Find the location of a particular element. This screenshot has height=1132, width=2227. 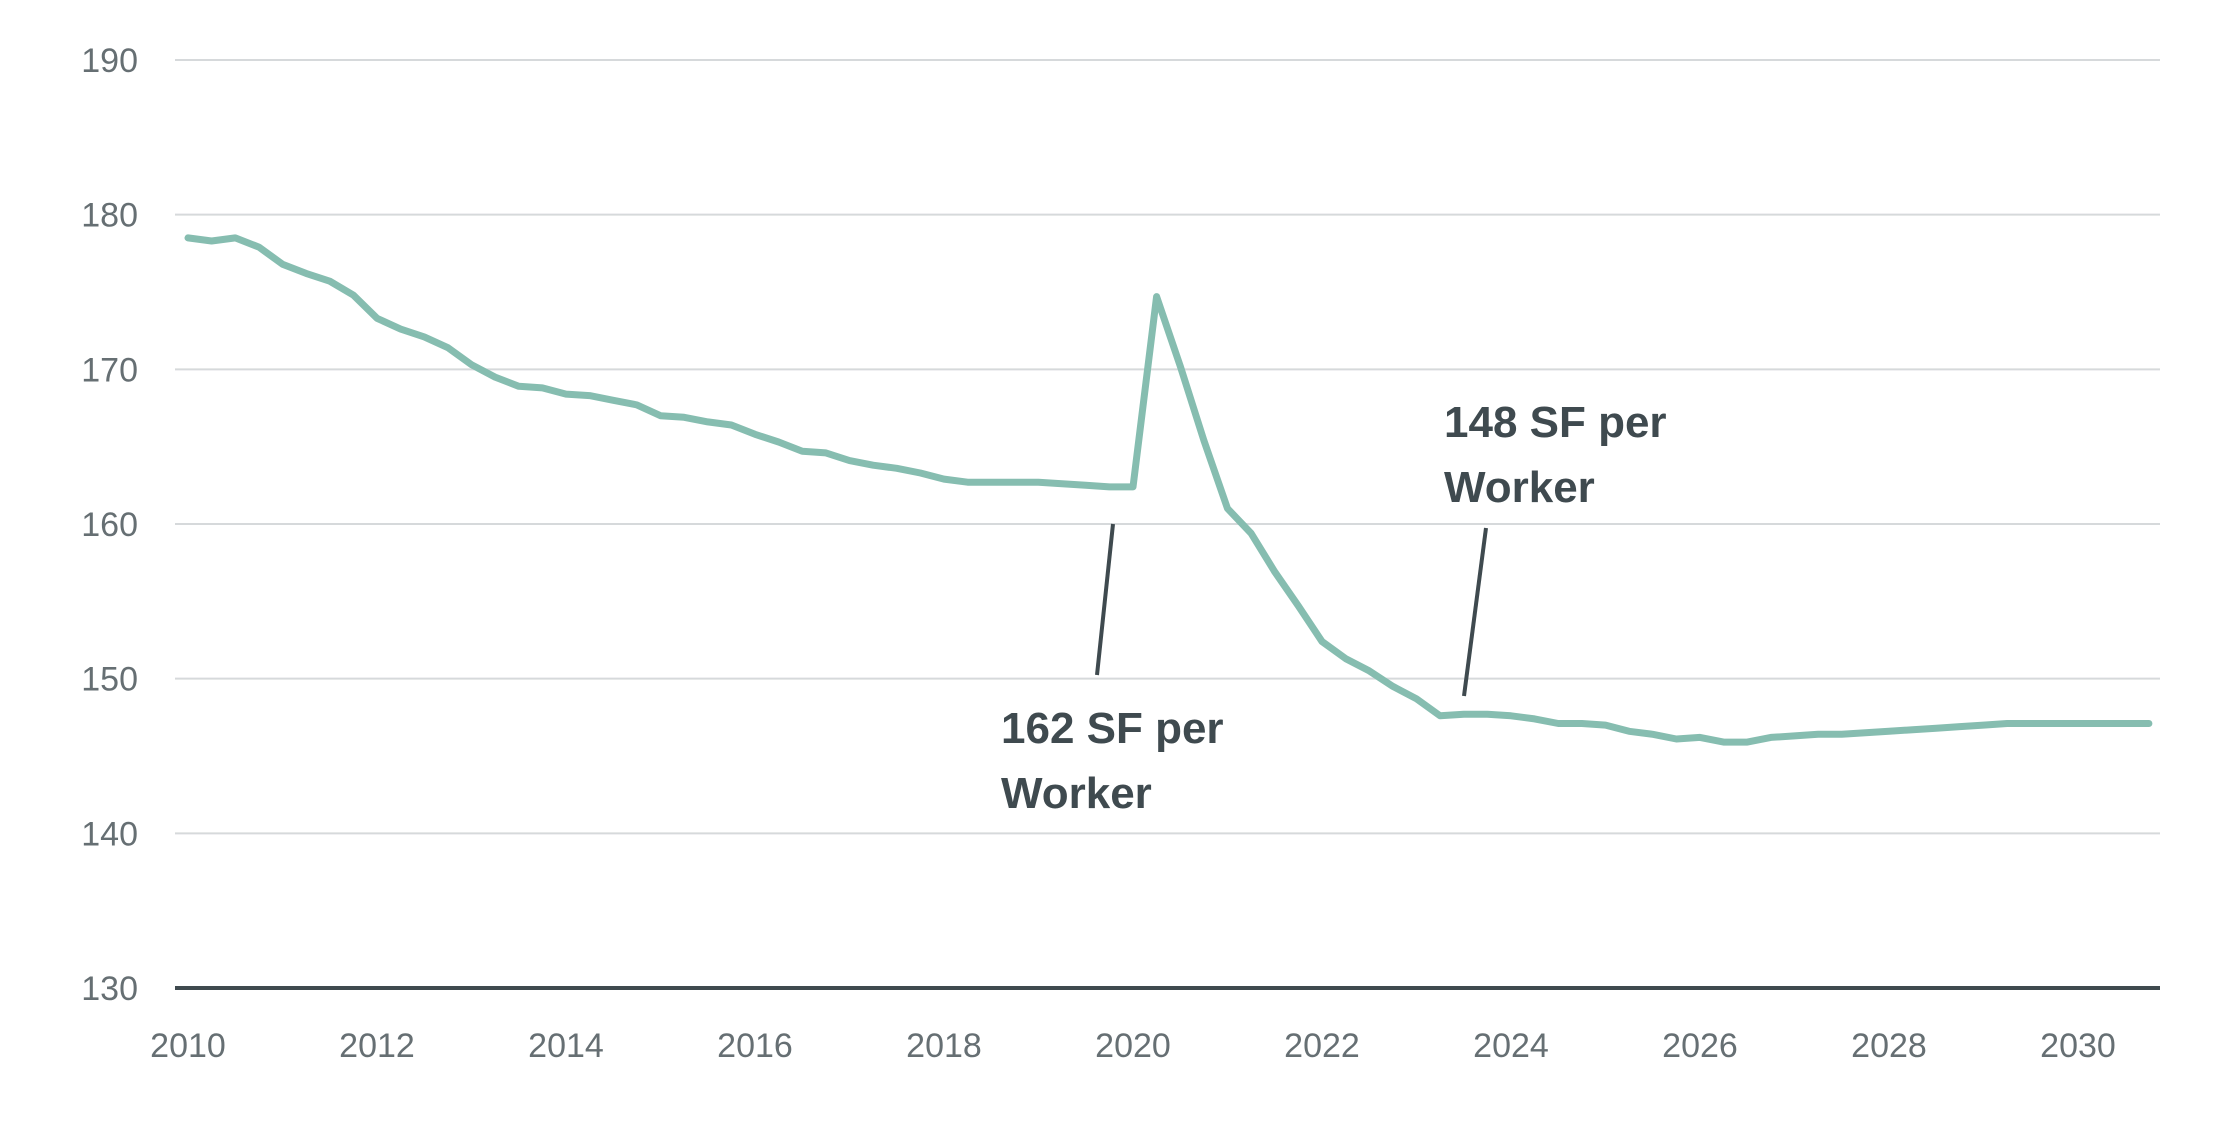

x-tick-label: 2018 is located at coordinates (944, 1046).